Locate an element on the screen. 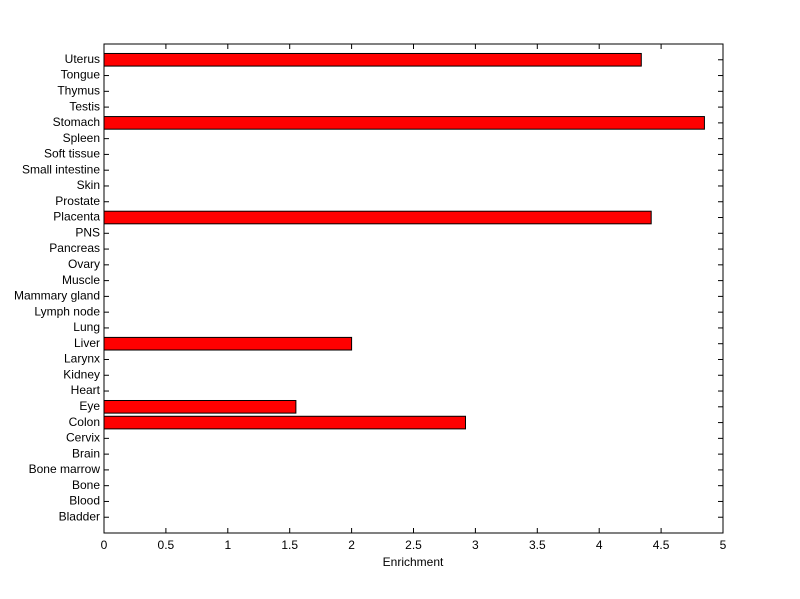 The height and width of the screenshot is (599, 800). y-tick-label: Muscle is located at coordinates (81, 280).